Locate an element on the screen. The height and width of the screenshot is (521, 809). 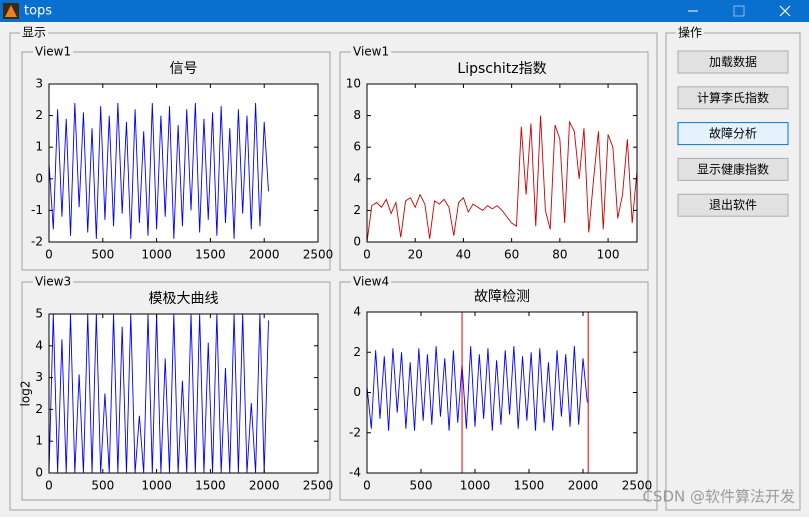
y-axis-label: log2 is located at coordinates (26, 394).